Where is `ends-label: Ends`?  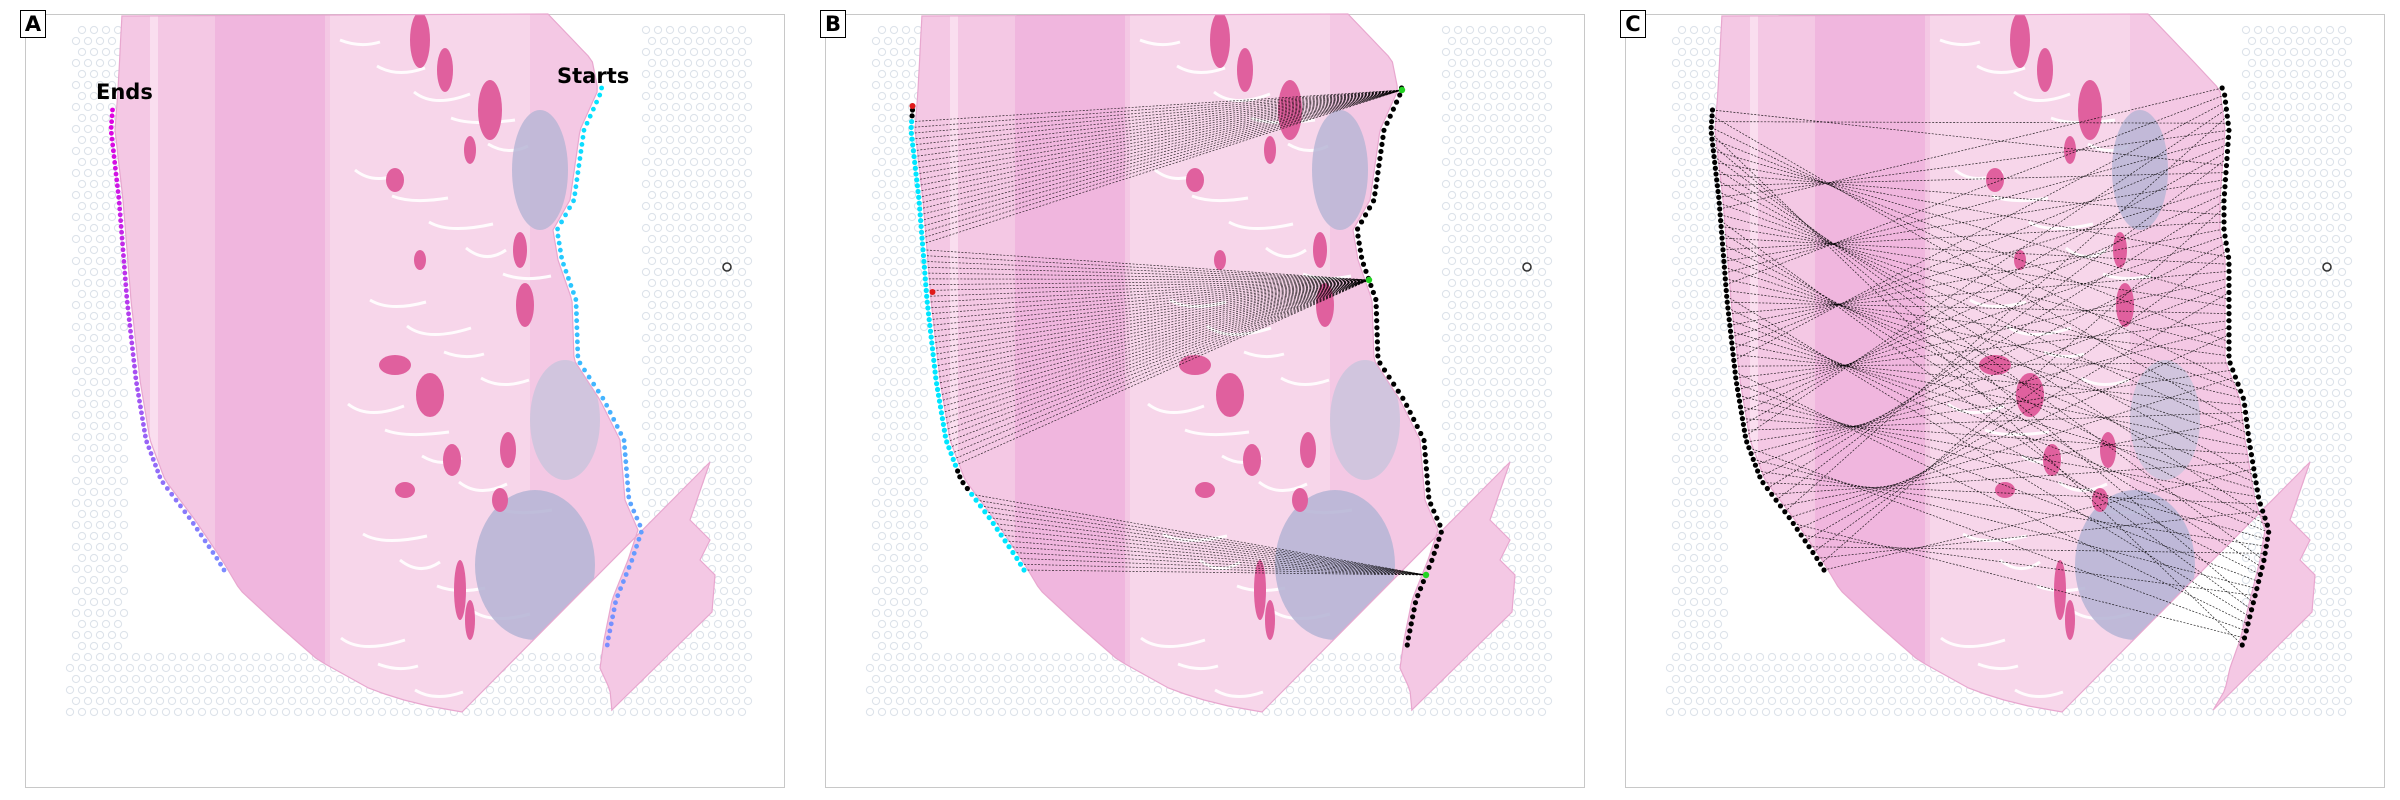
ends-label: Ends is located at coordinates (124, 92).